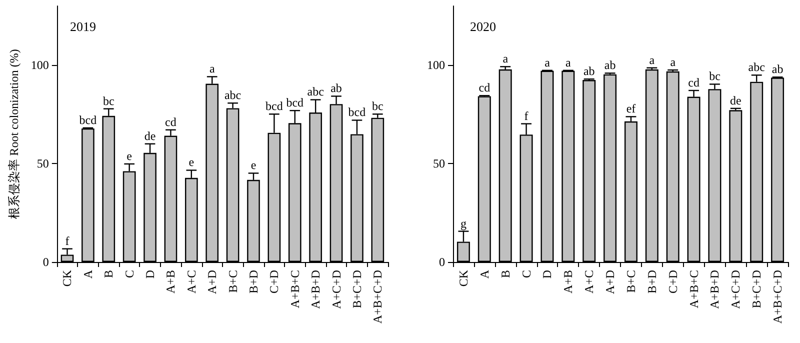 This screenshot has height=343, width=800. Describe the element at coordinates (83, 26) in the screenshot. I see `annotation: 2019` at that location.